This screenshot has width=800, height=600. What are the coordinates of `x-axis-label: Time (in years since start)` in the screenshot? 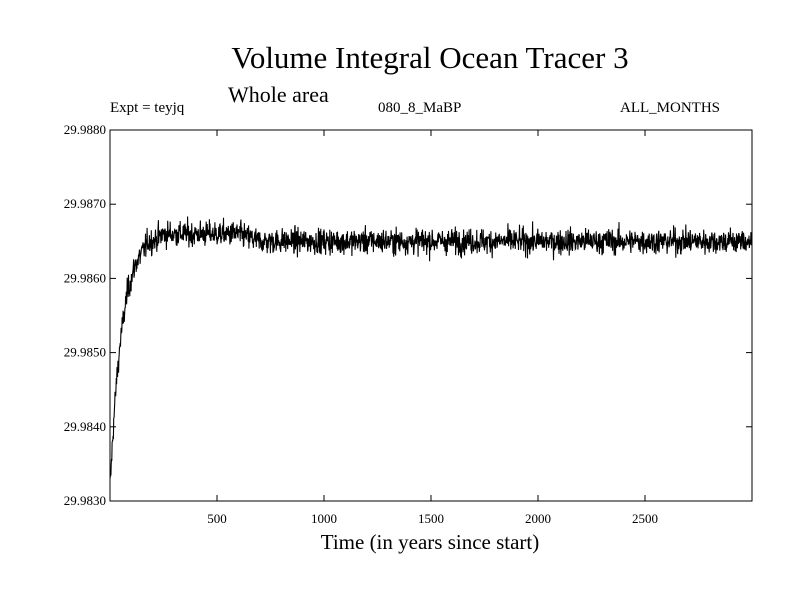 It's located at (430, 542).